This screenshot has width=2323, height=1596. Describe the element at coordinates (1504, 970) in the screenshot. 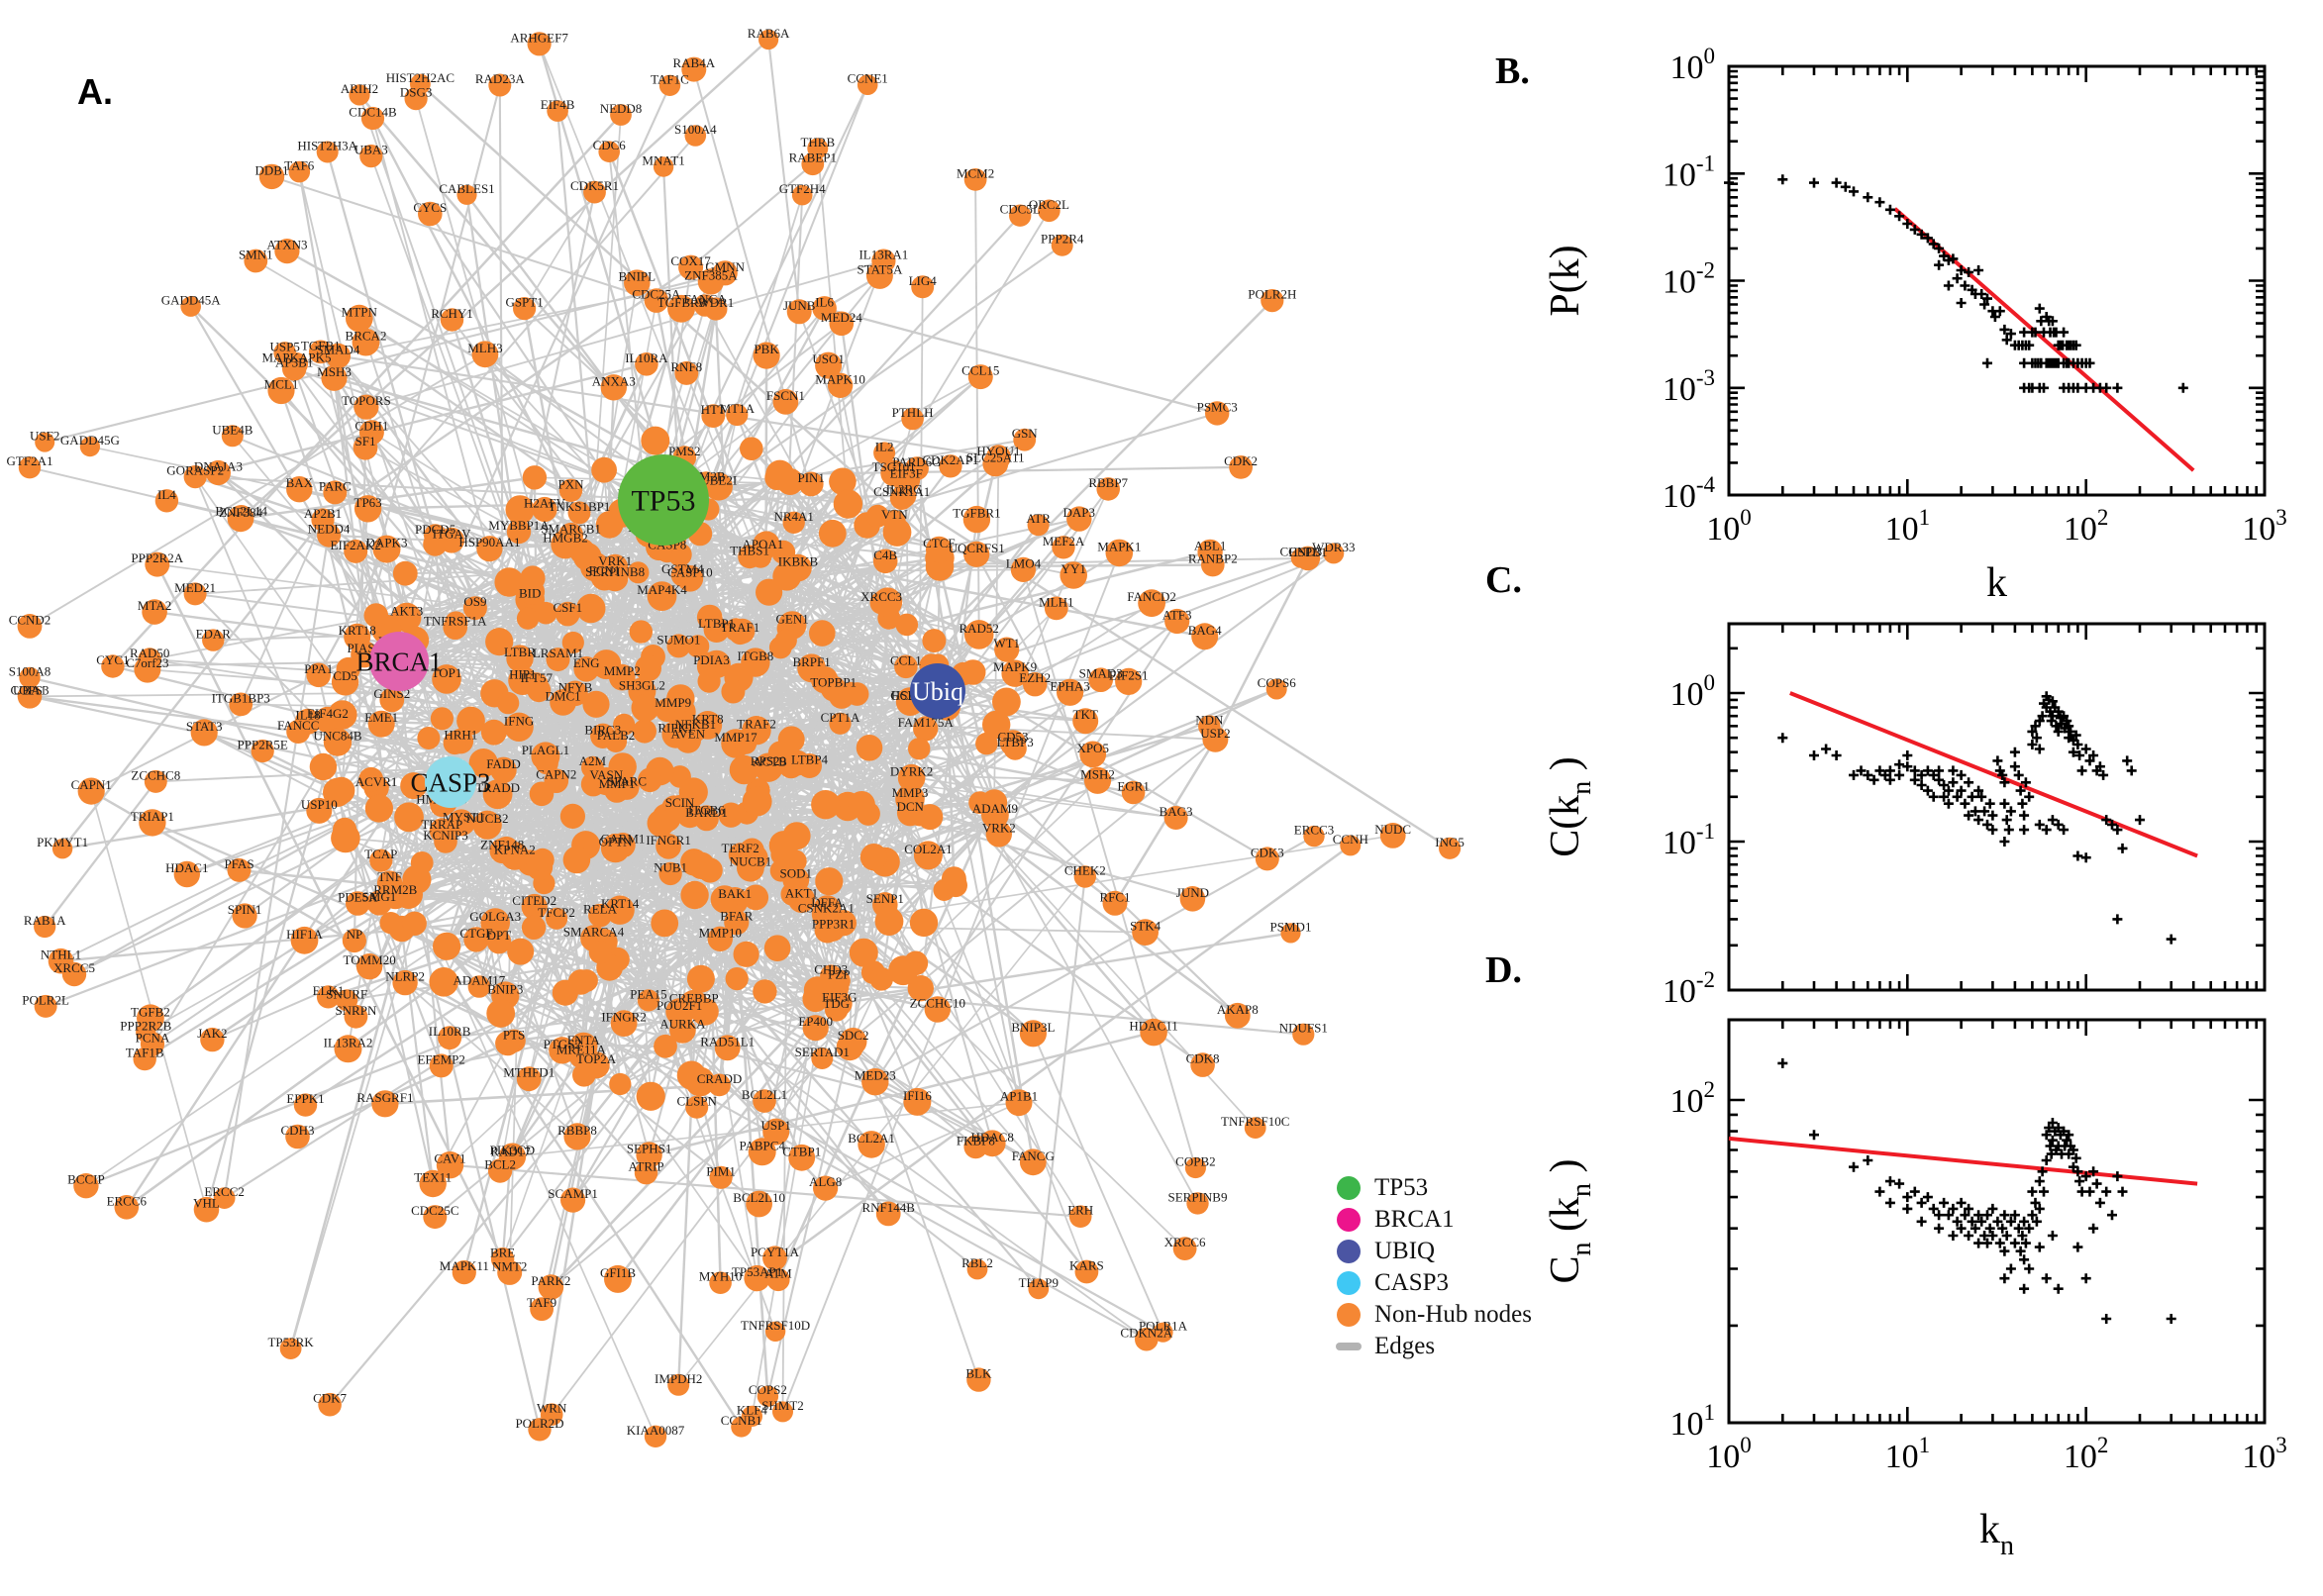

I see `panel-d-label: D.` at that location.